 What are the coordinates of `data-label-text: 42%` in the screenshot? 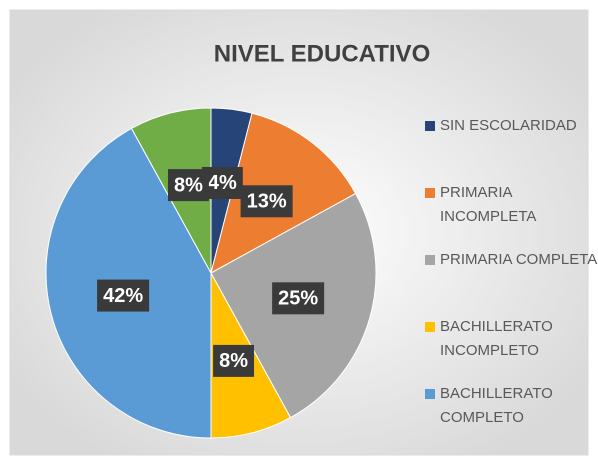 It's located at (123, 296).